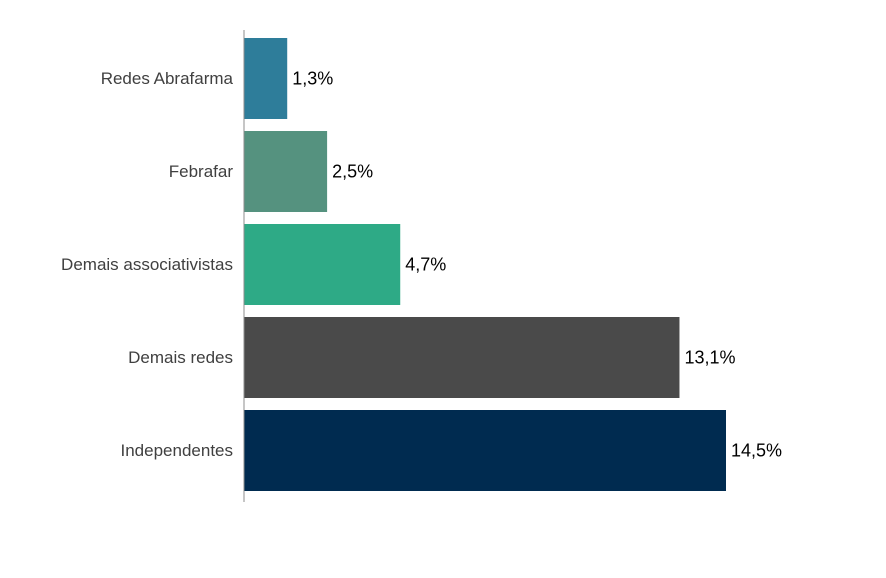  I want to click on value-label: 4,7%, so click(425, 265).